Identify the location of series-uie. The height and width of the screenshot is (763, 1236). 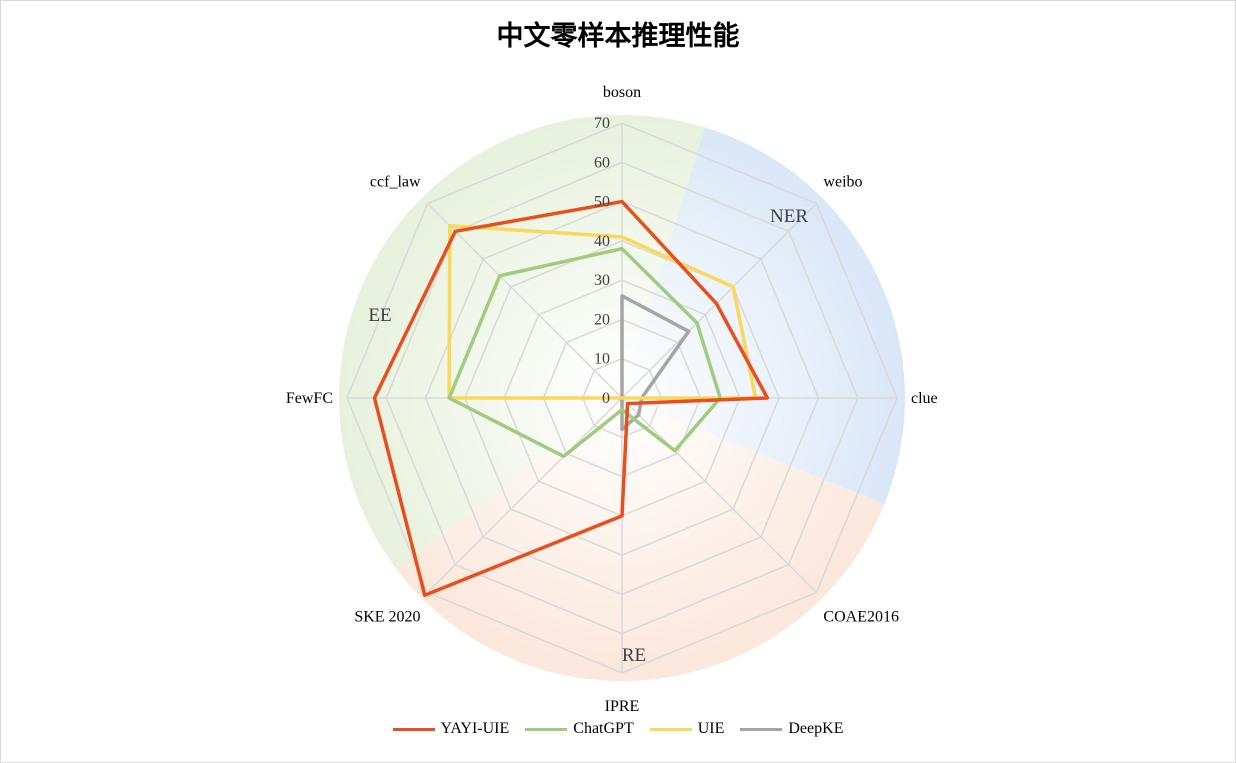
(602, 312).